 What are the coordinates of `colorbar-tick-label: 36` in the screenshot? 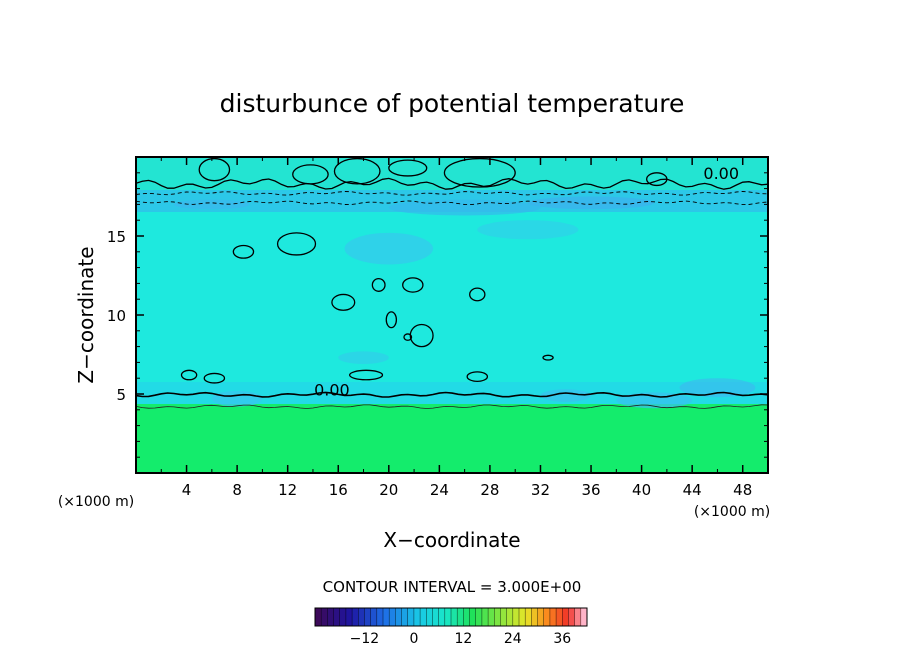 It's located at (562, 639).